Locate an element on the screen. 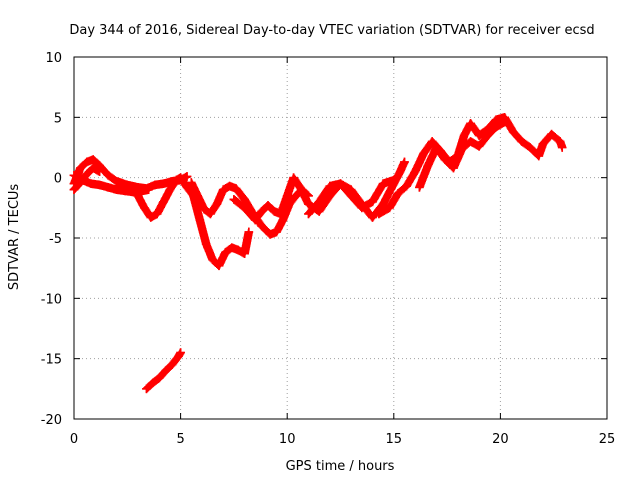 This screenshot has width=640, height=480. y-tick-label: -10 is located at coordinates (51, 299).